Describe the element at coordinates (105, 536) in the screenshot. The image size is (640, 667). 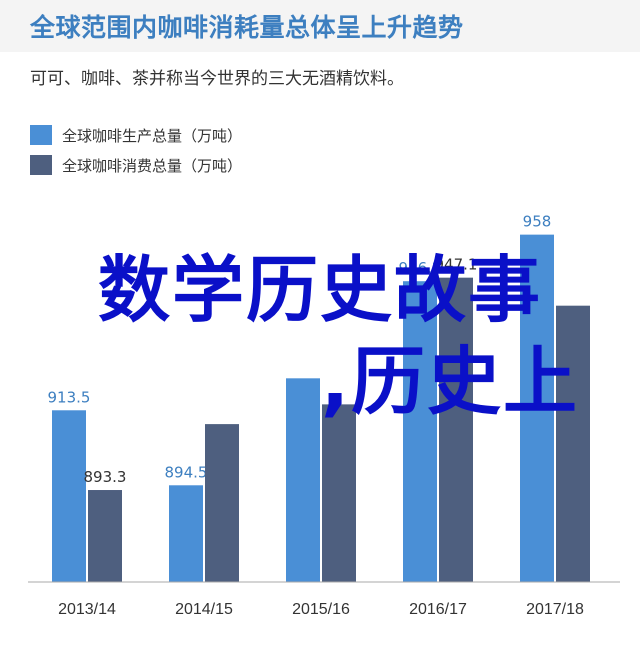
I see `bar-consumption-2013/14` at that location.